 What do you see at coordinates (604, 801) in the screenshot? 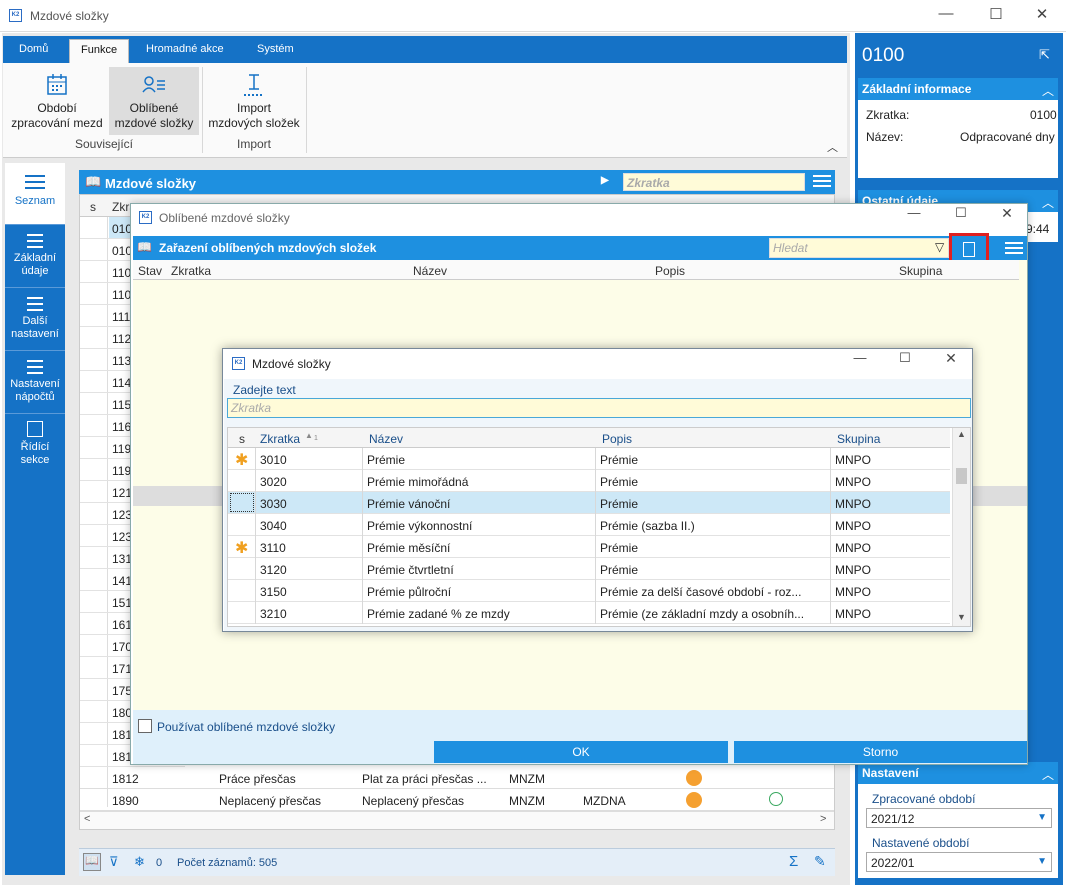
I see `row-type: MZDNA` at bounding box center [604, 801].